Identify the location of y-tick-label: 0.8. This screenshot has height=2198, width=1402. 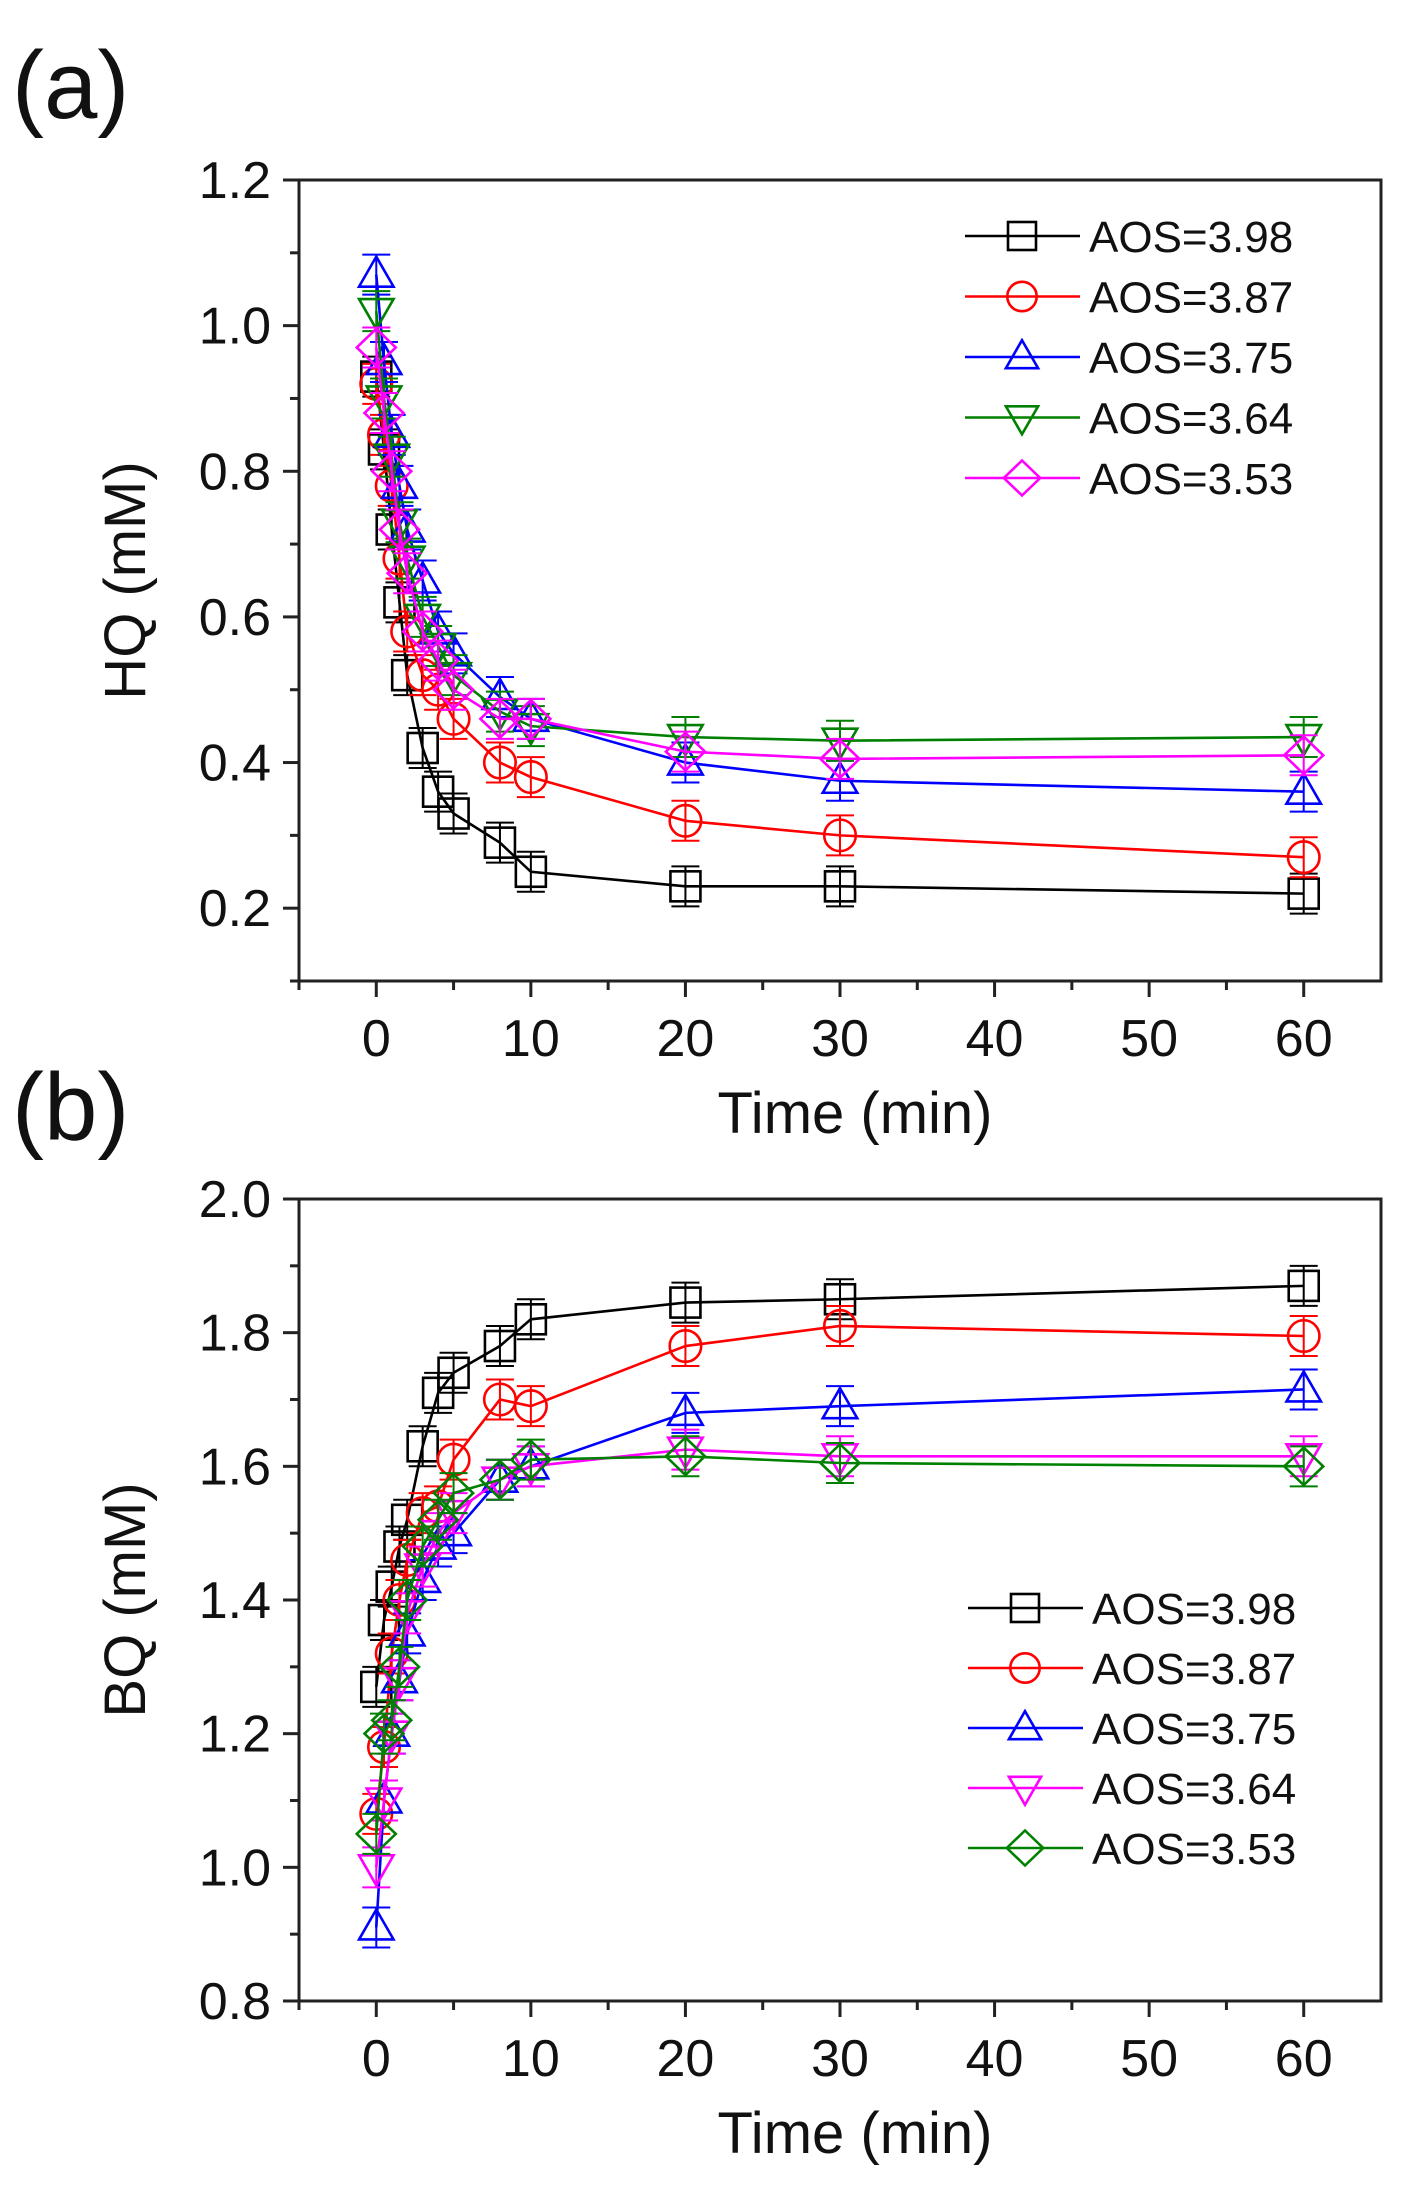
(235, 2002).